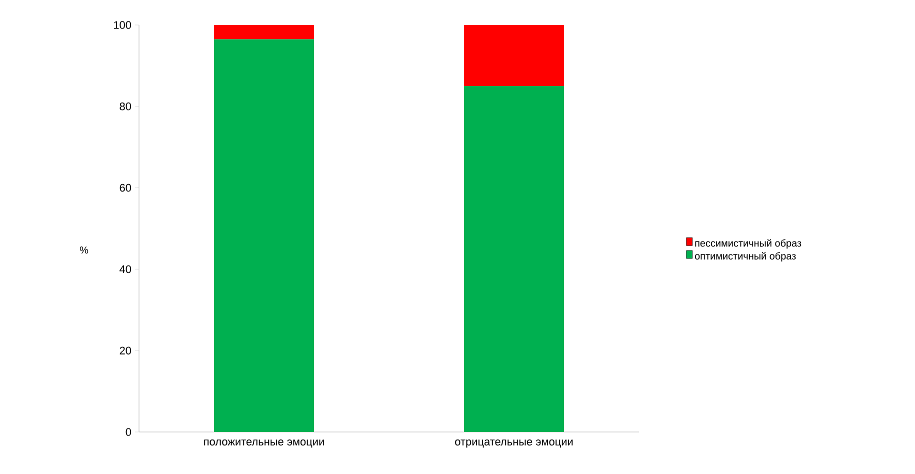 The width and height of the screenshot is (915, 474). What do you see at coordinates (126, 350) in the screenshot?
I see `y-tick-label: 20` at bounding box center [126, 350].